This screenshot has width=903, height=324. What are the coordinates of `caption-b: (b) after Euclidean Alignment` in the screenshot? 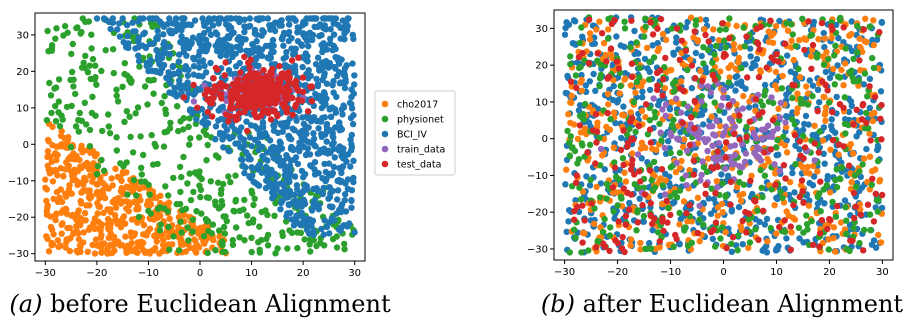 It's located at (722, 304).